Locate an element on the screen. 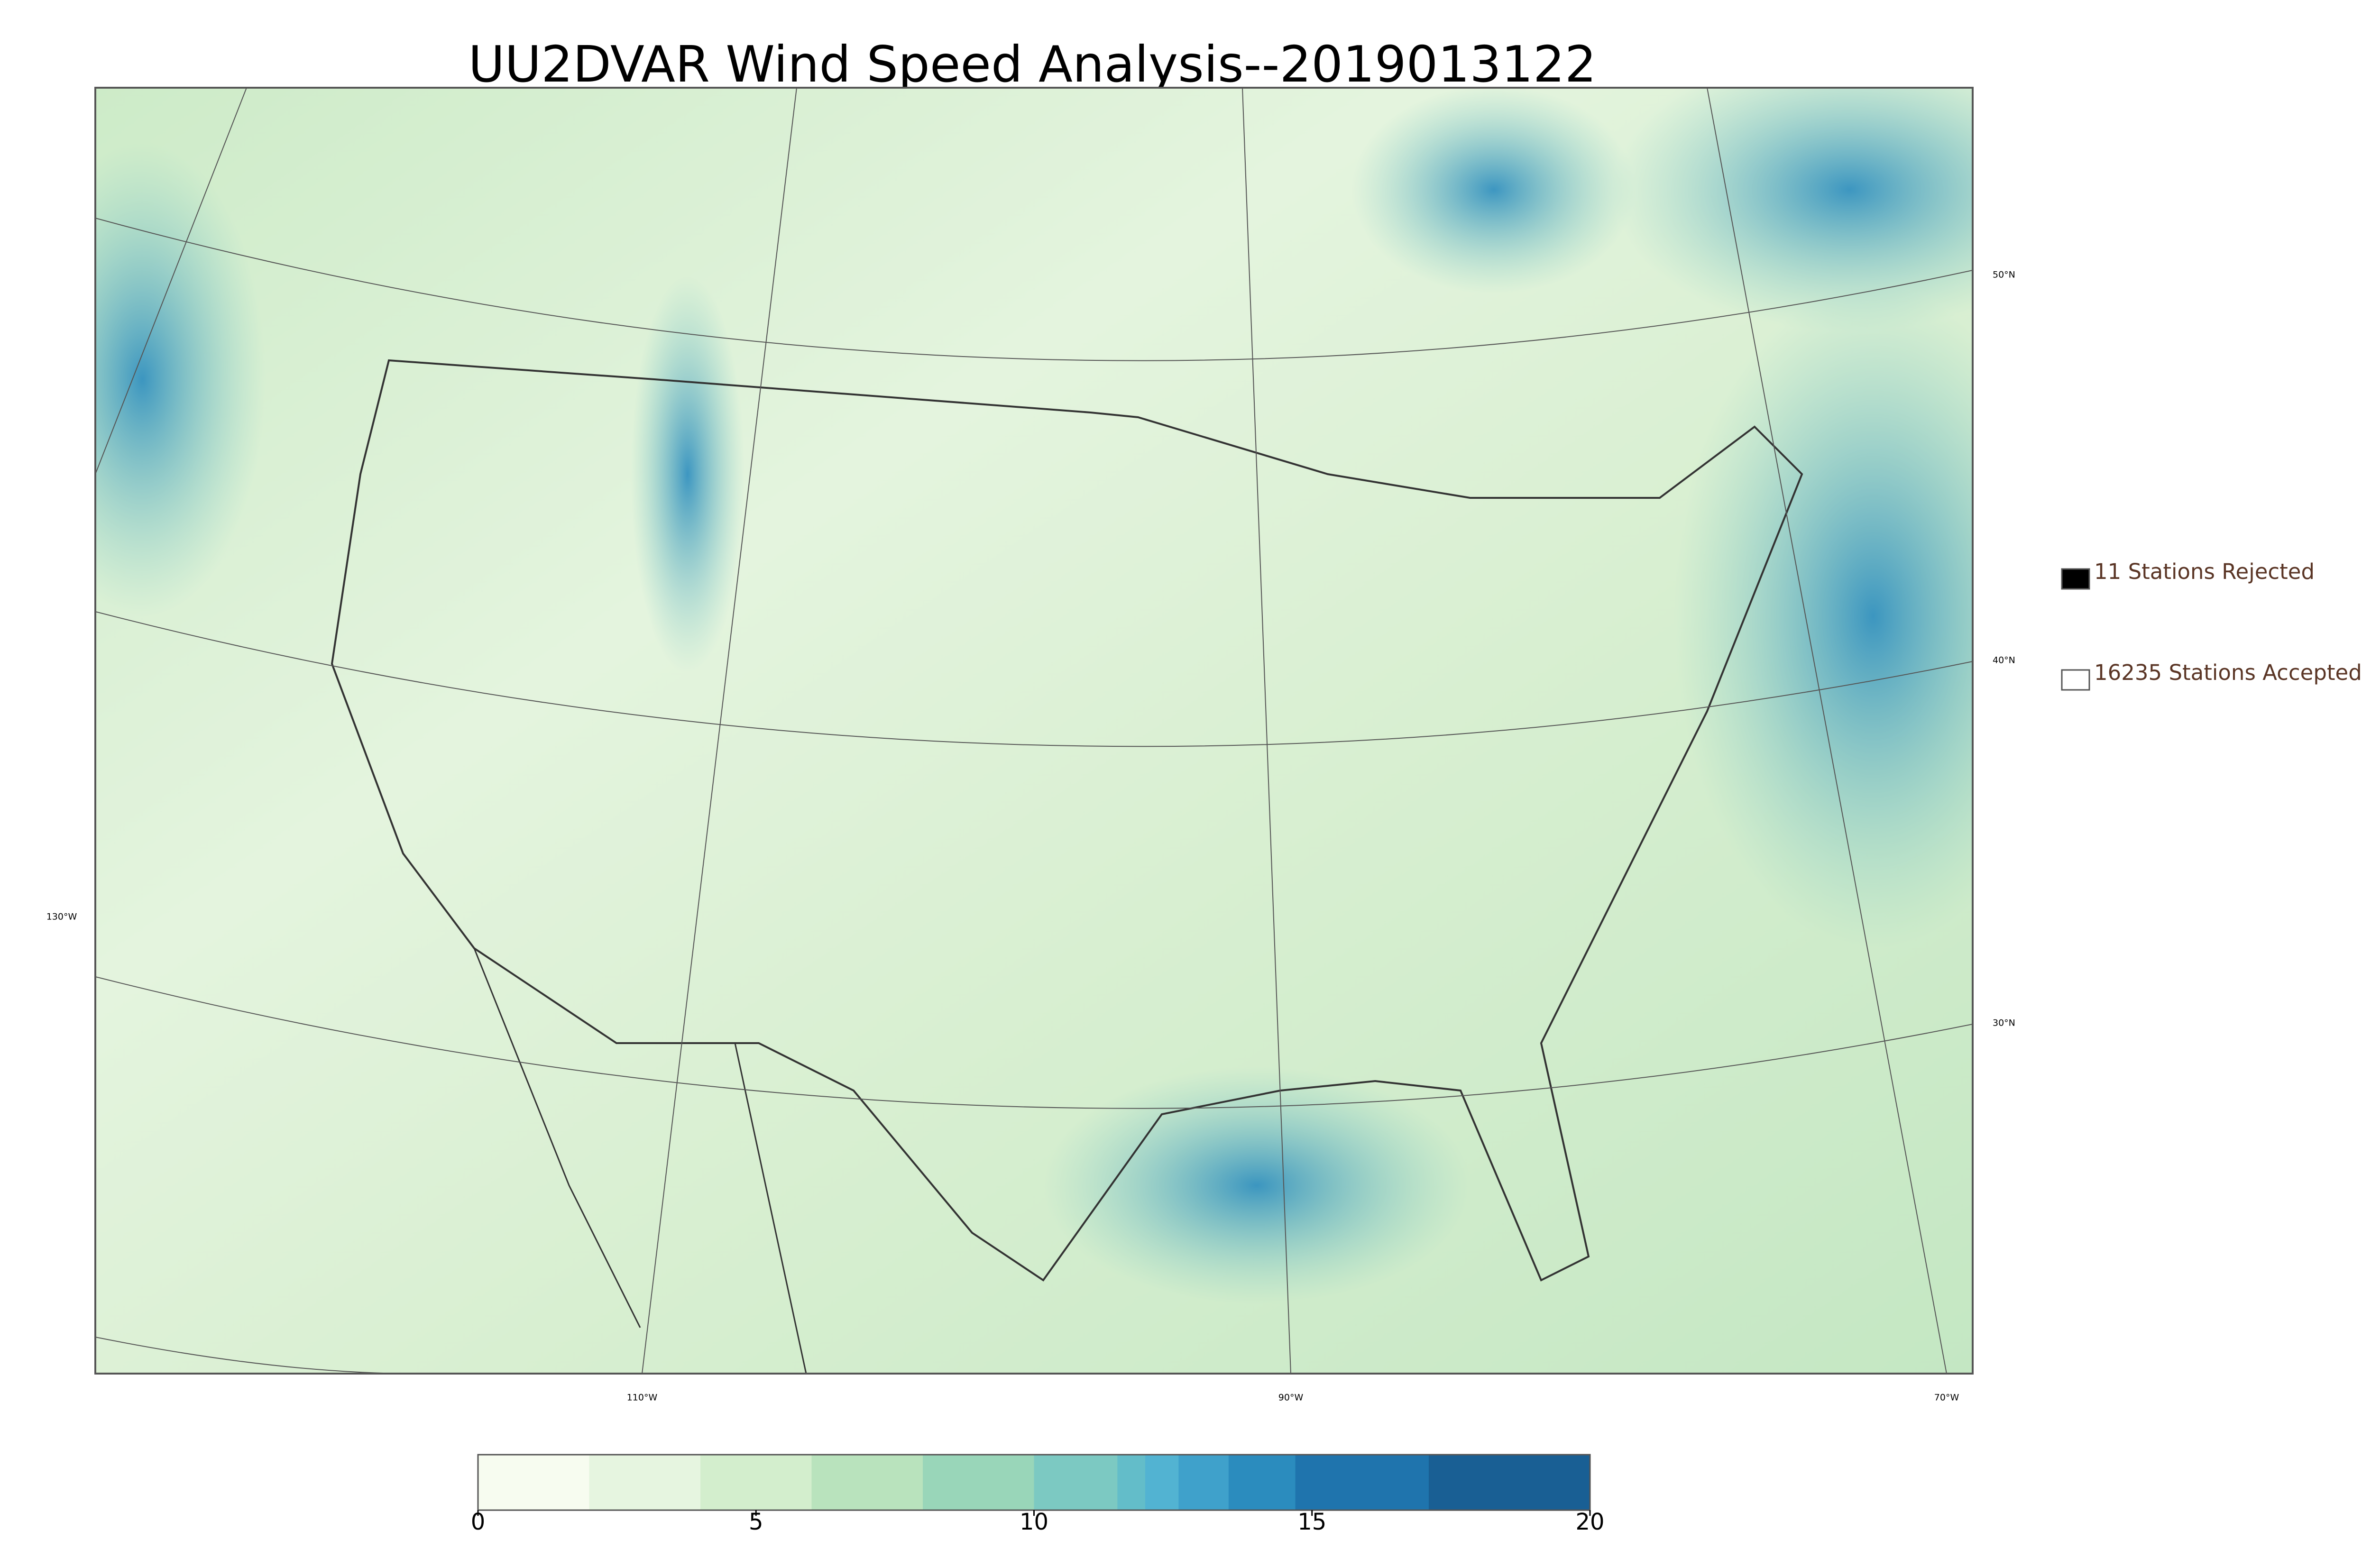 This screenshot has width=2371, height=1568. lat-label: 30°N is located at coordinates (2004, 1023).